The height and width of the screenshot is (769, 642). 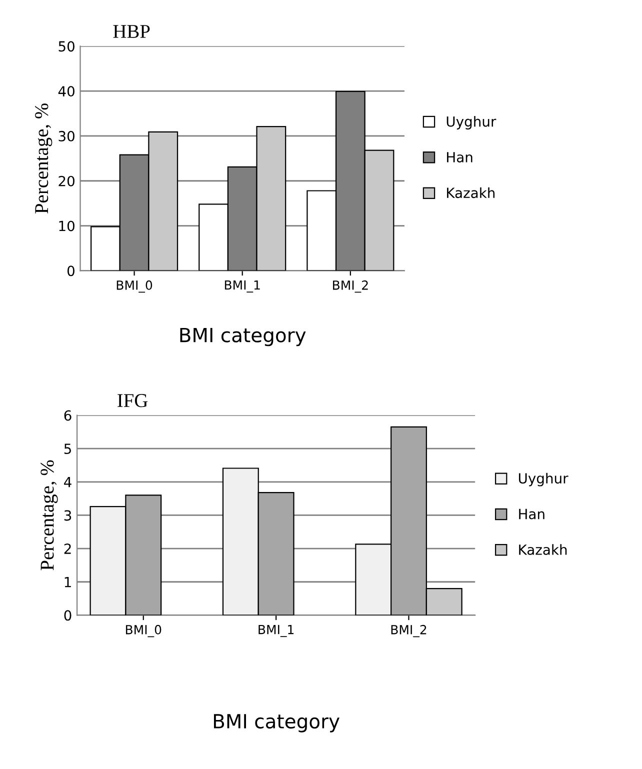 What do you see at coordinates (67, 549) in the screenshot?
I see `y-tick-label: 2` at bounding box center [67, 549].